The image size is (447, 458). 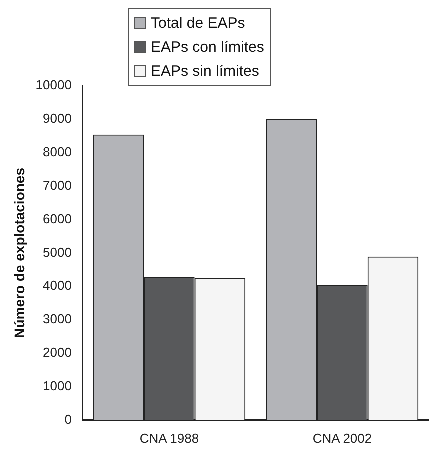 What do you see at coordinates (57, 152) in the screenshot?
I see `y-tick-label: 8000` at bounding box center [57, 152].